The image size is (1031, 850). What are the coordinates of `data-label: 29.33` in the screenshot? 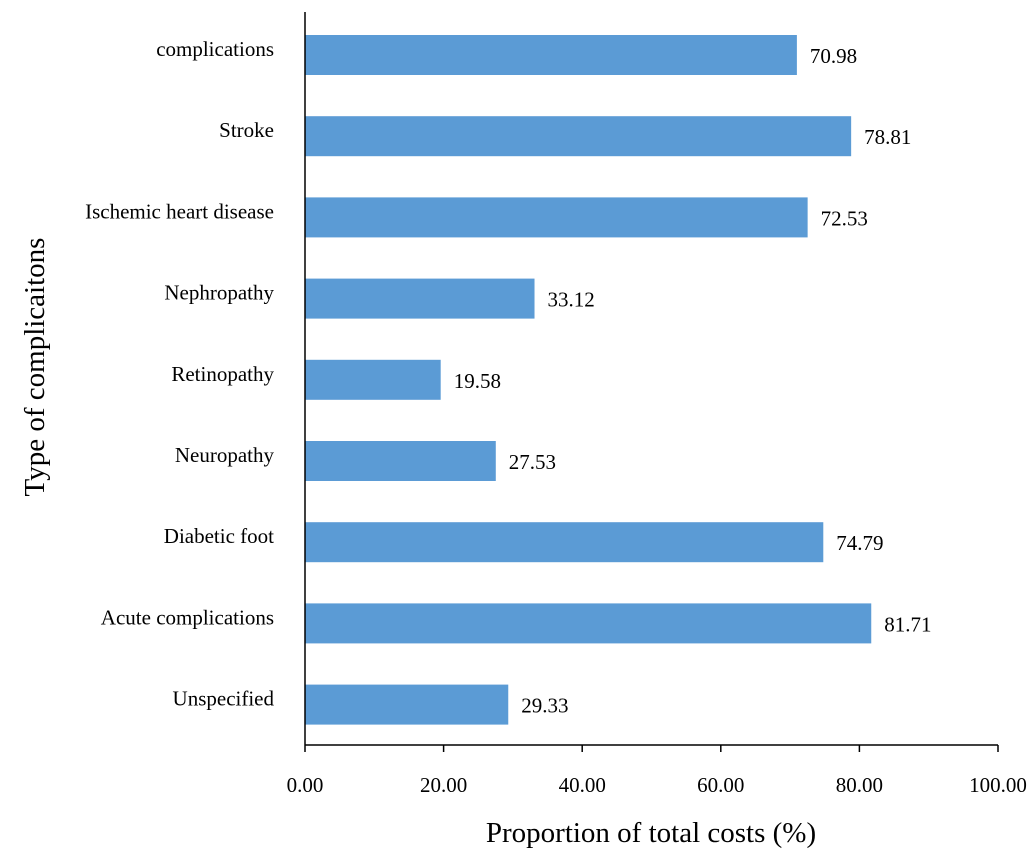 It's located at (544, 706).